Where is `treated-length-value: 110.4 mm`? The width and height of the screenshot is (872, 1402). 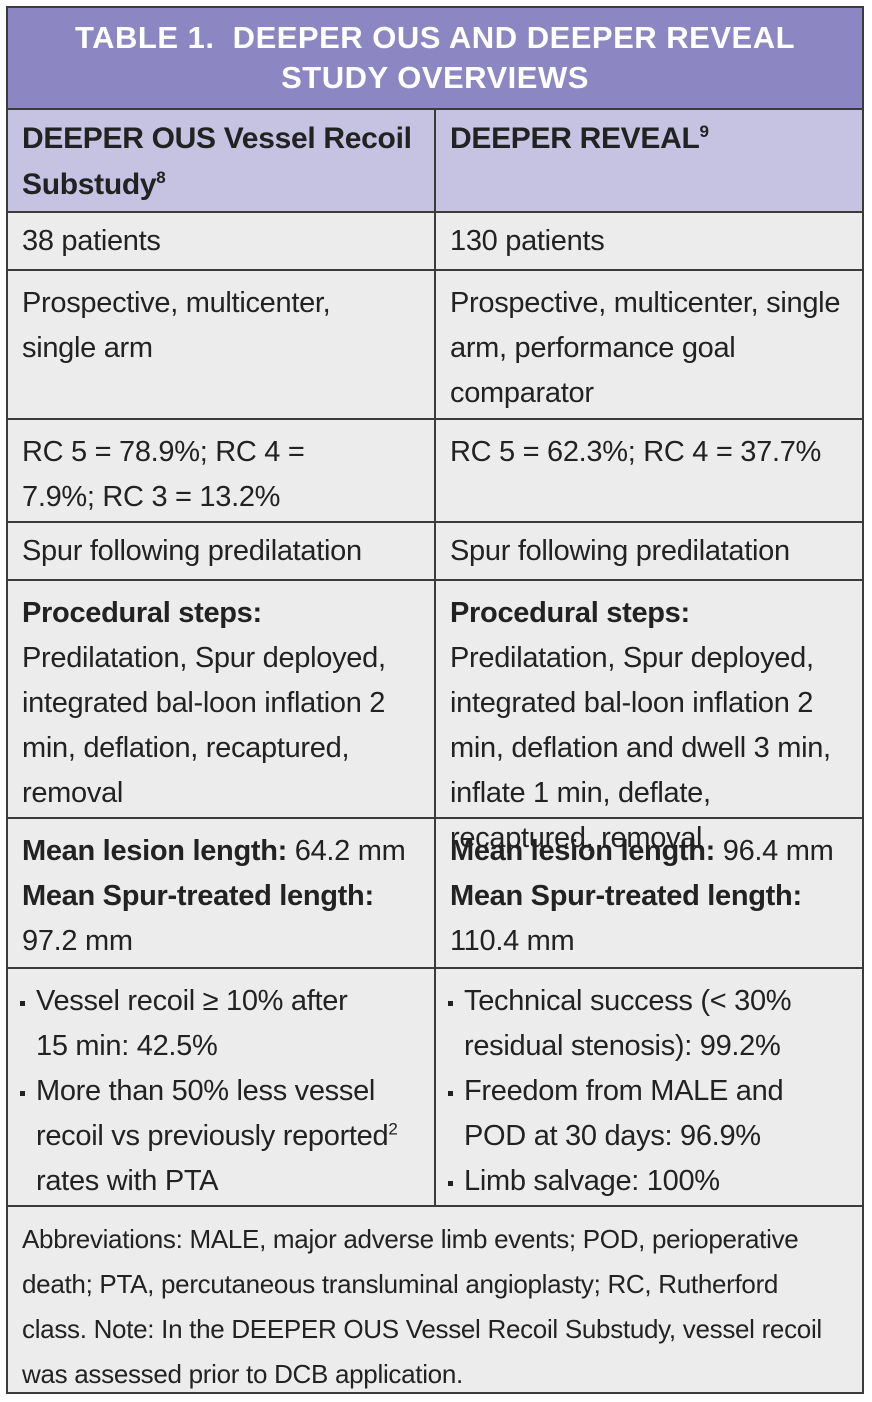 treated-length-value: 110.4 mm is located at coordinates (512, 941).